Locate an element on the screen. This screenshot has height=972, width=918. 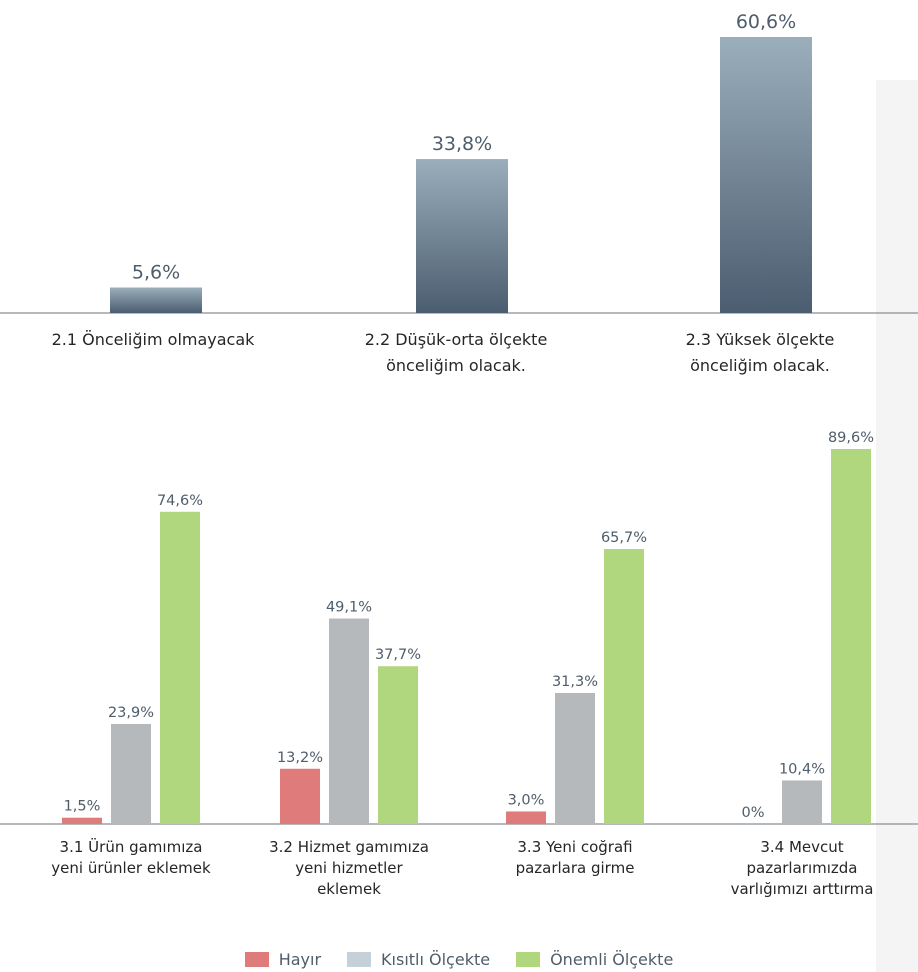
top-category-label: 2.2 Düşük-orta ölçekte önceliğim olacak. is located at coordinates (456, 352).